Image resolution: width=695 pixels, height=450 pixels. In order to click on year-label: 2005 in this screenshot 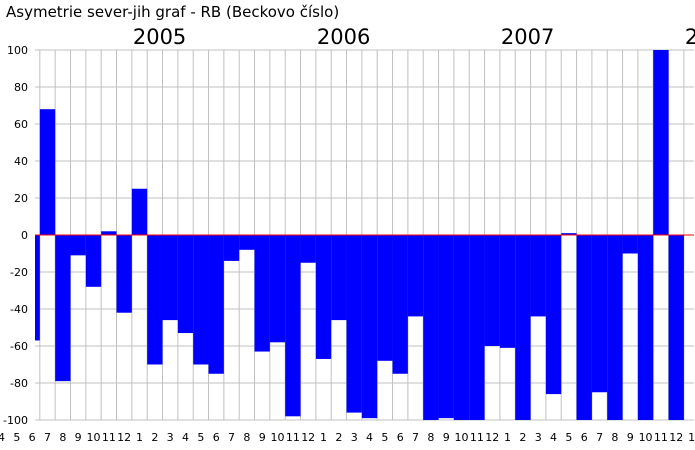, I will do `click(159, 37)`.